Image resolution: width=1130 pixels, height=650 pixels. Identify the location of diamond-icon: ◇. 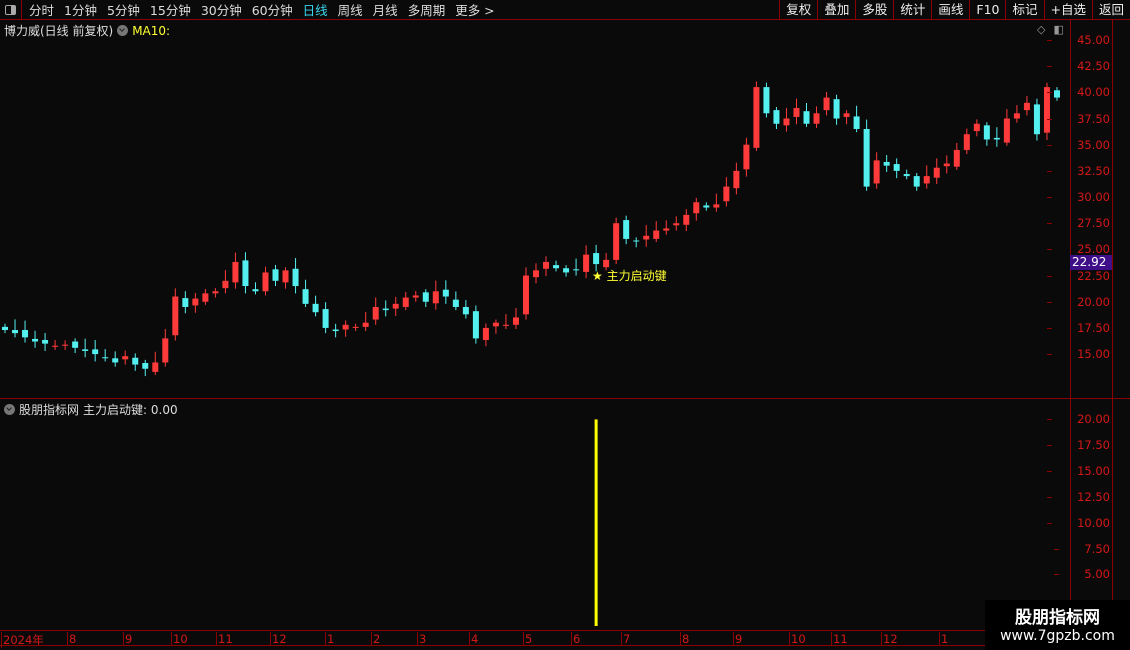
(1041, 29).